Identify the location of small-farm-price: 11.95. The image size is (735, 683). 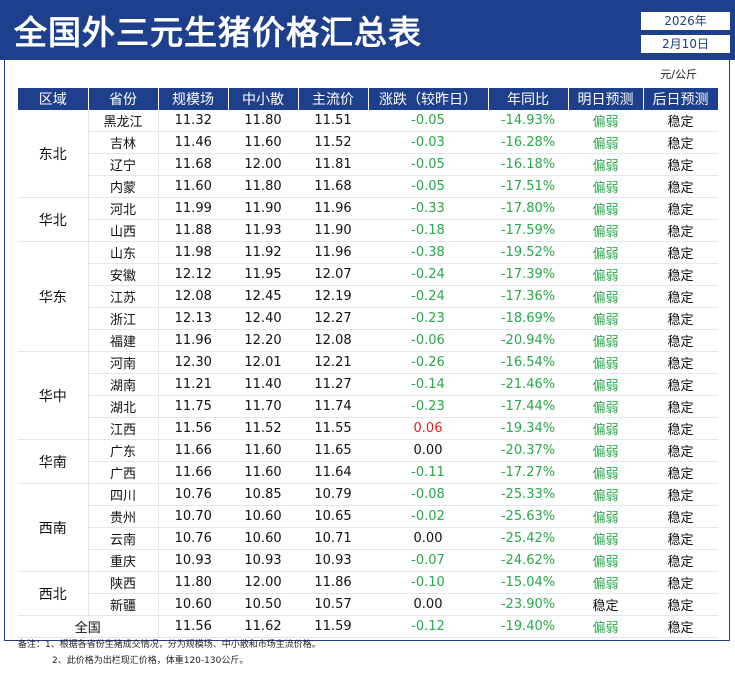
(263, 274).